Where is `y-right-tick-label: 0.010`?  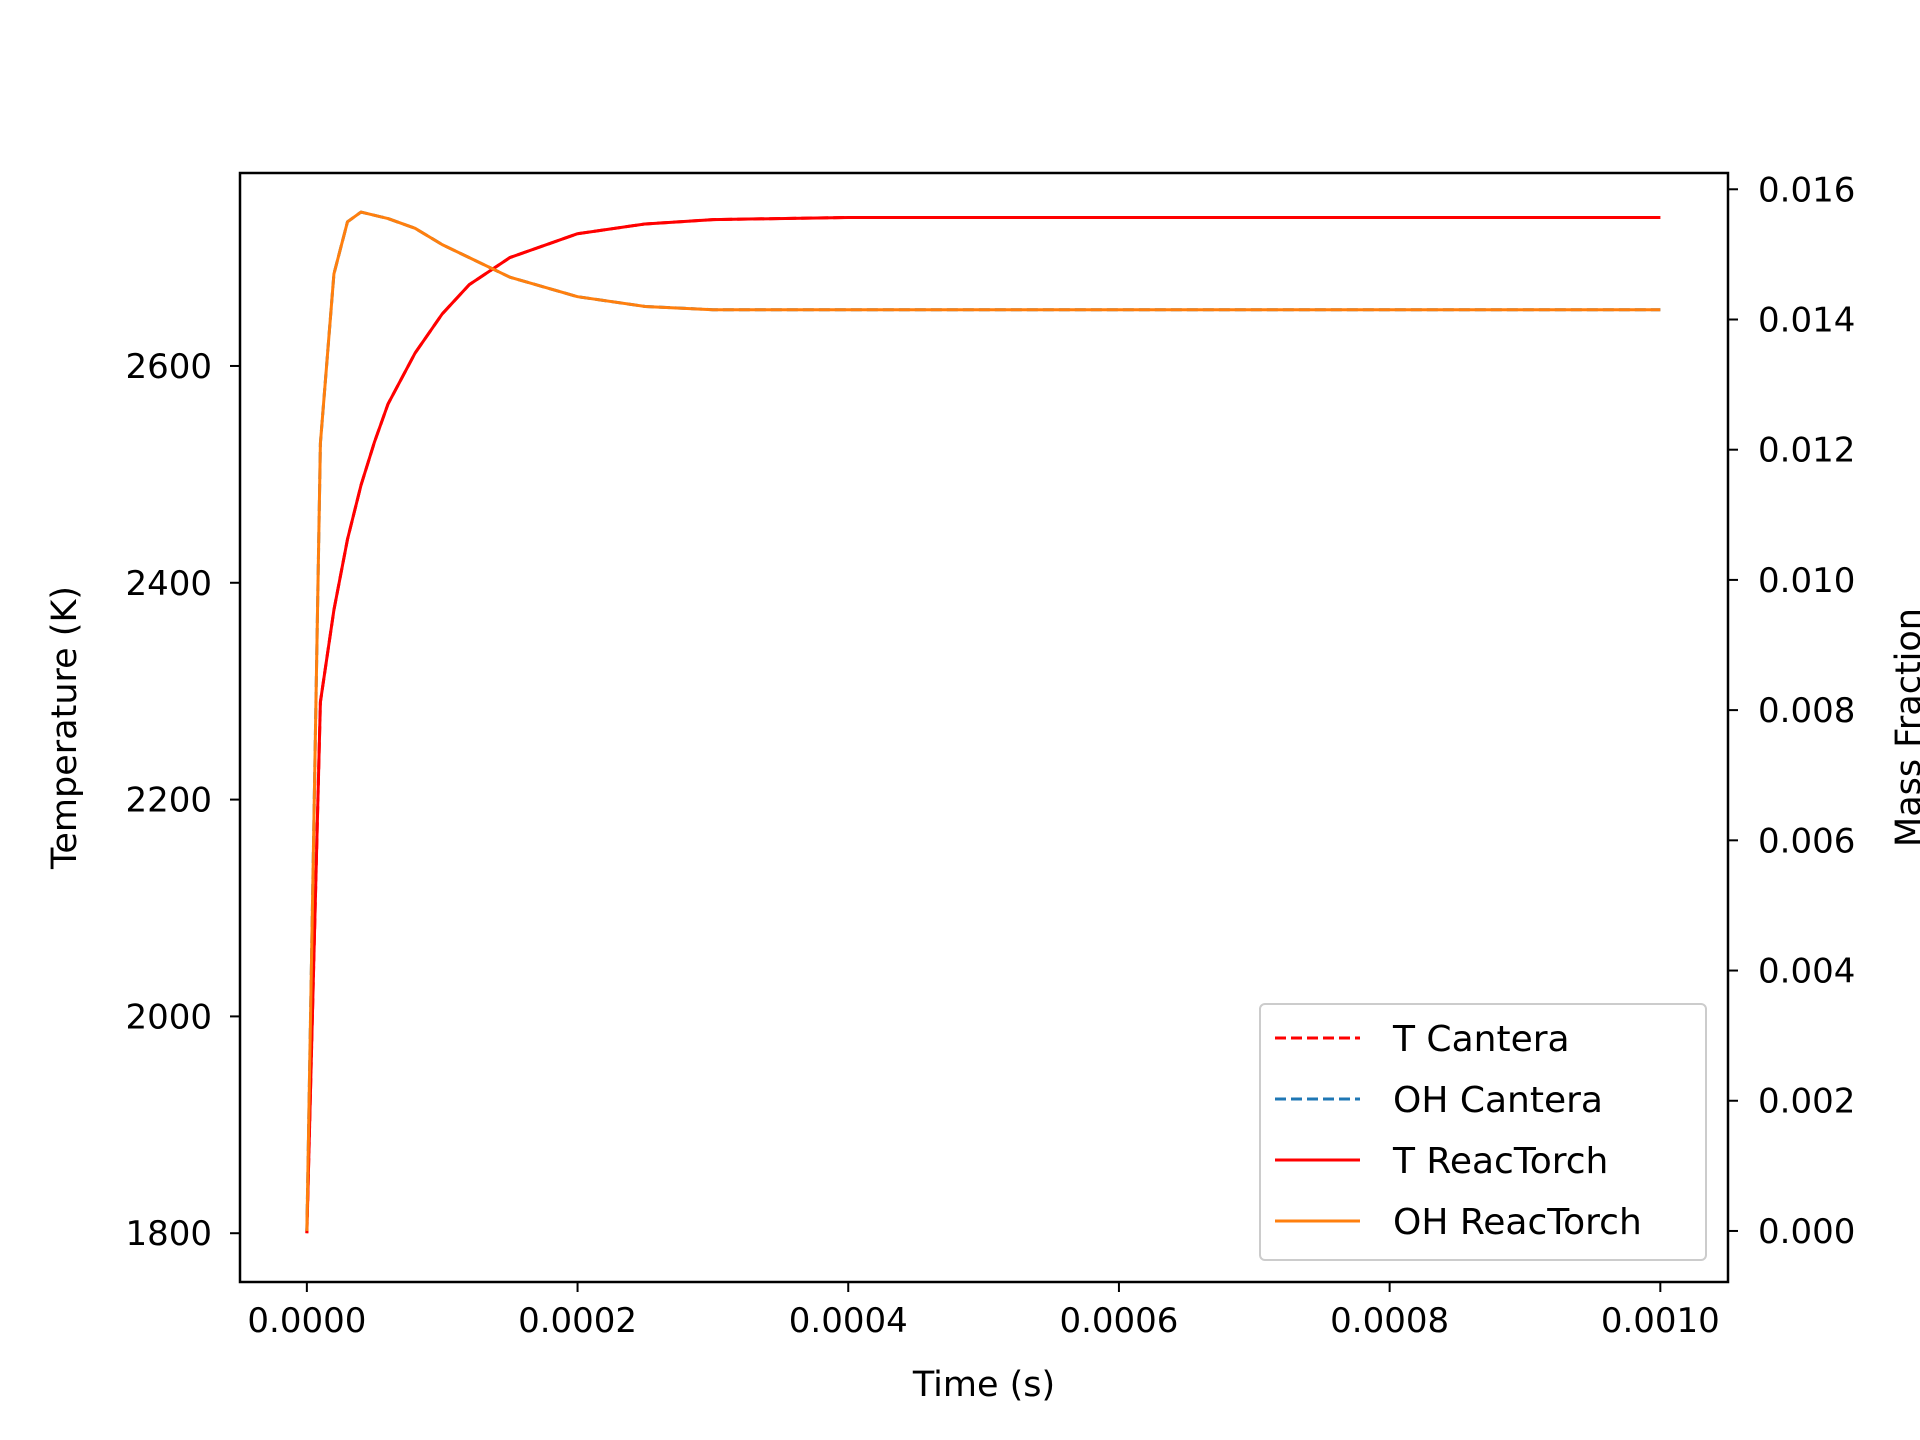 y-right-tick-label: 0.010 is located at coordinates (1806, 581).